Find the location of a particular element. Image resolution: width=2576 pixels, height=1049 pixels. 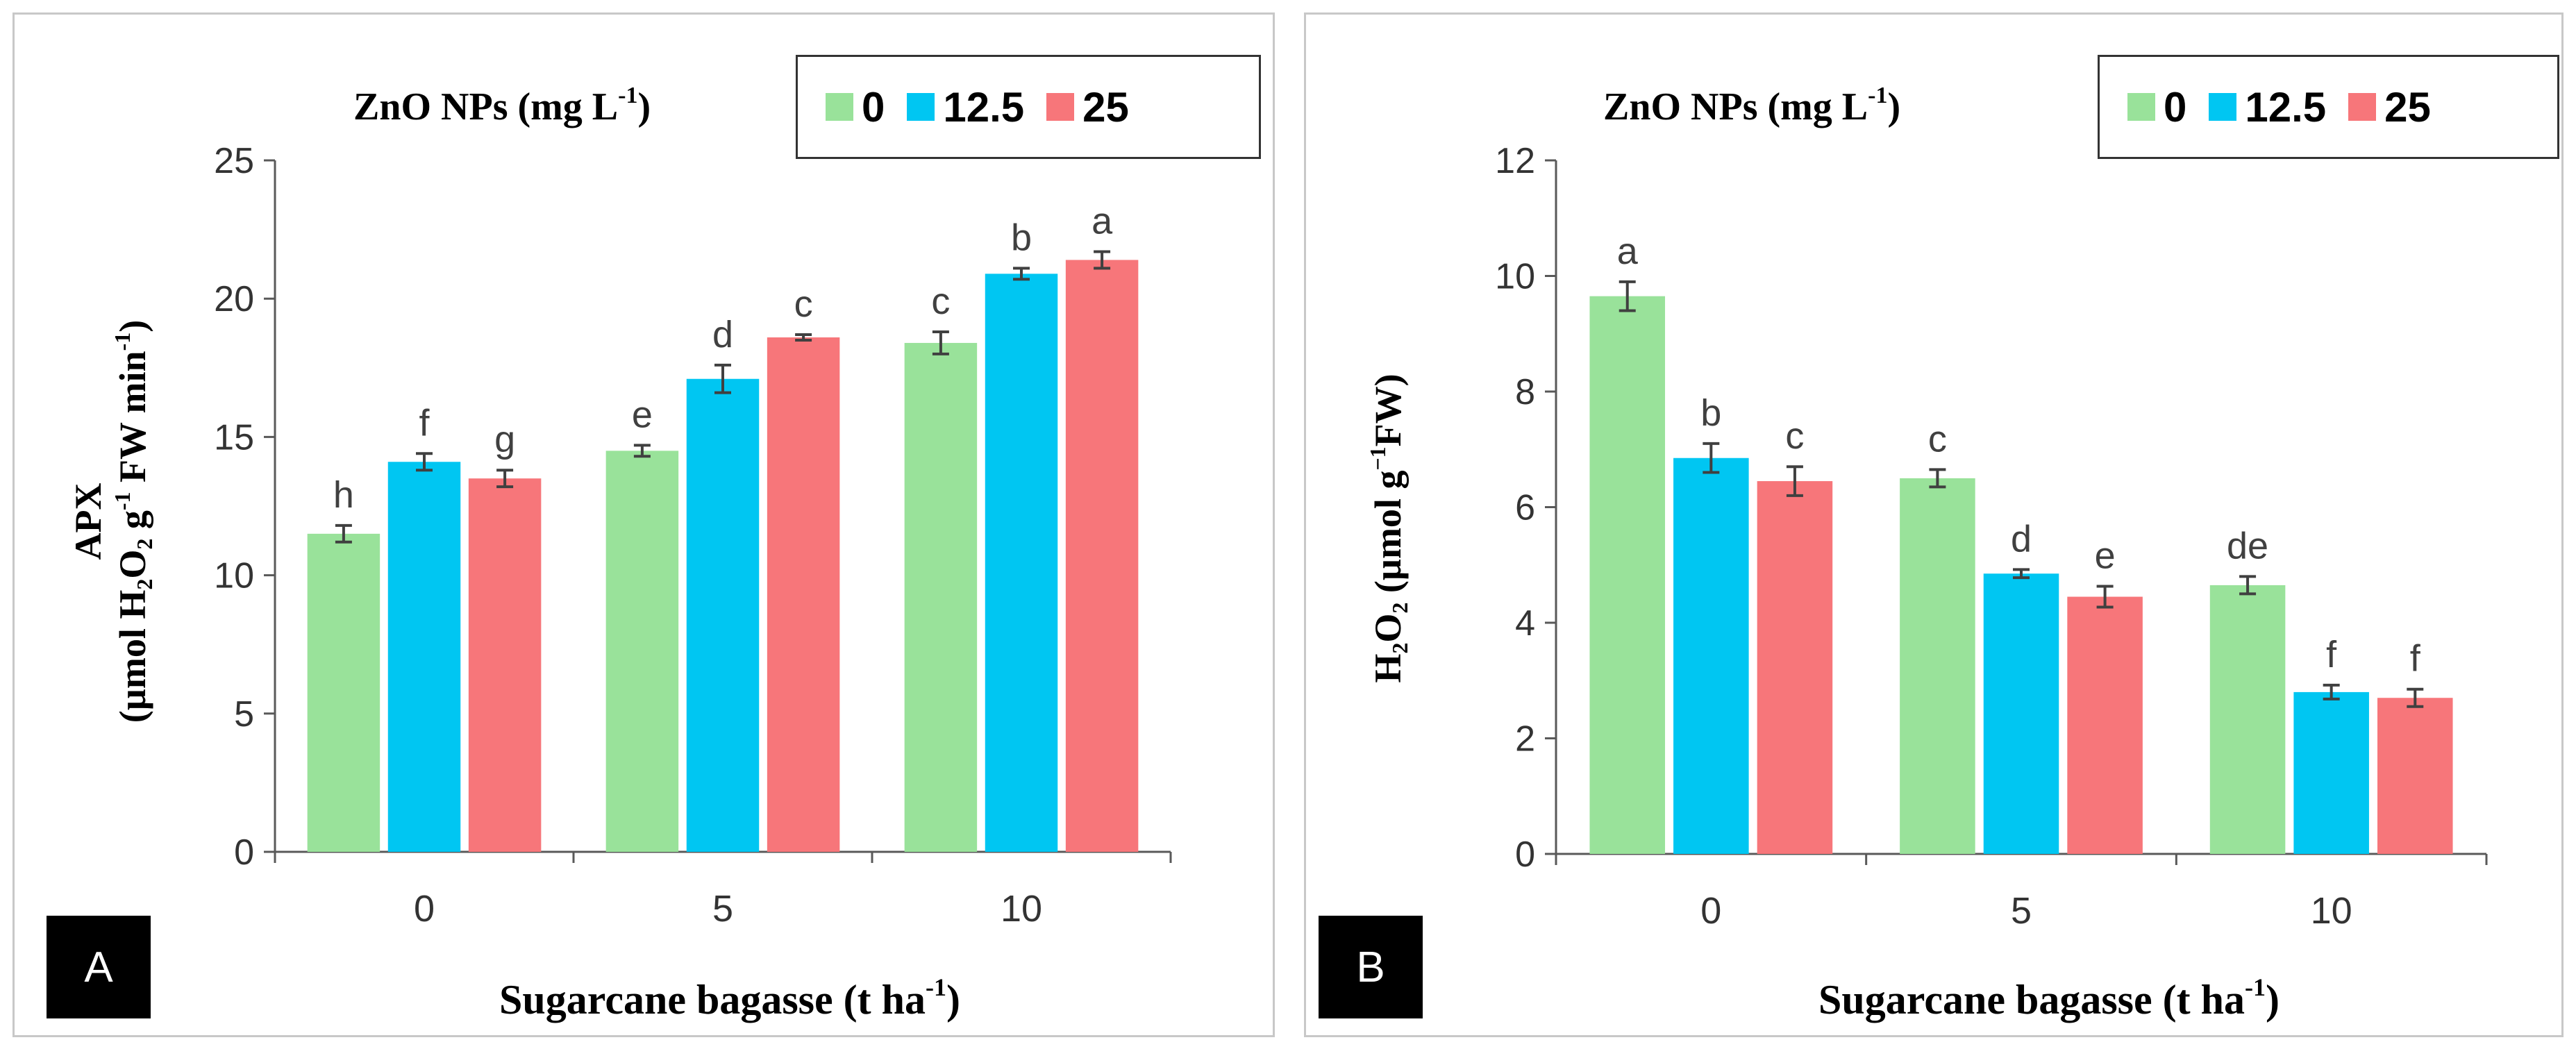

chart-a-x-tick-label: 0 is located at coordinates (424, 909).